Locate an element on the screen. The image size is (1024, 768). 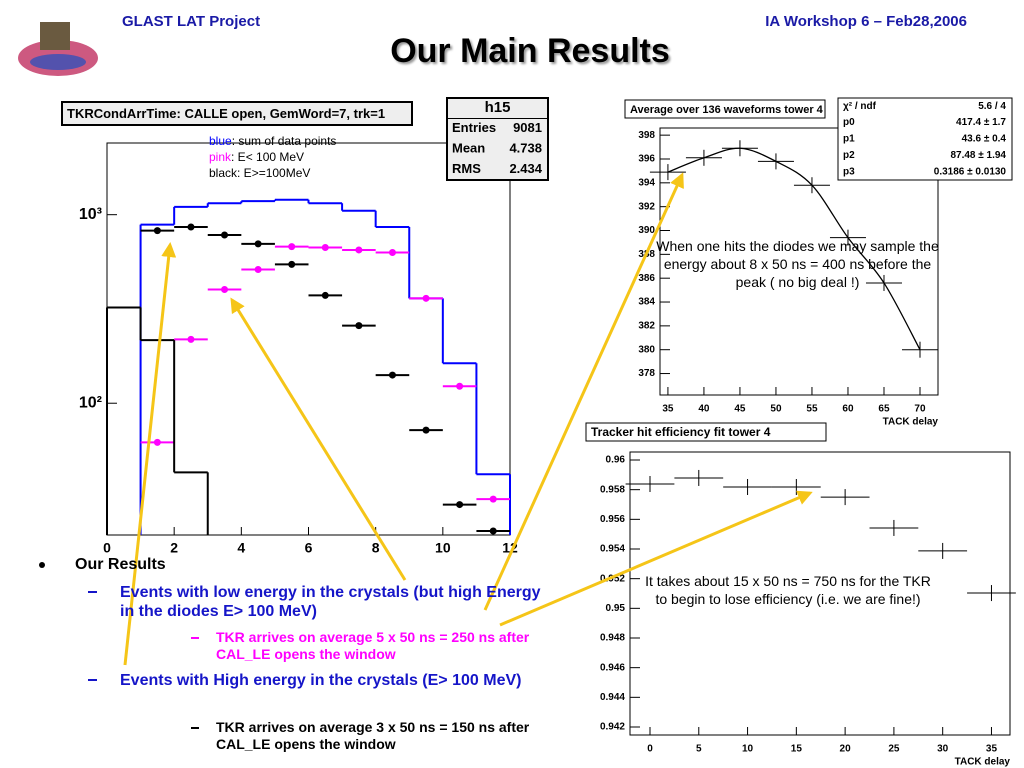
y-tick-label: 10³ is located at coordinates (90, 214).